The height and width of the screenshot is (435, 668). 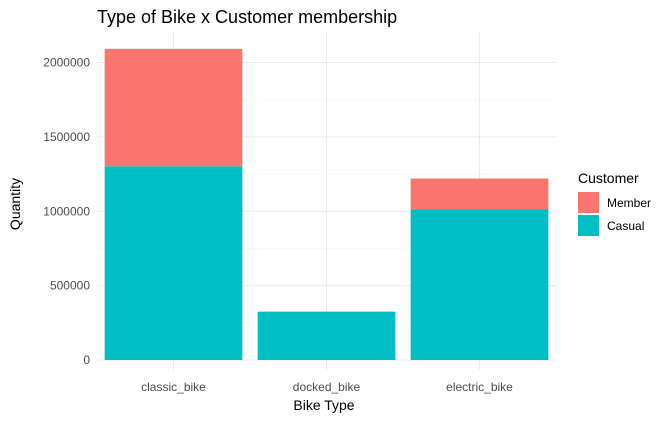 What do you see at coordinates (326, 335) in the screenshot?
I see `bar-casual-docked_bike` at bounding box center [326, 335].